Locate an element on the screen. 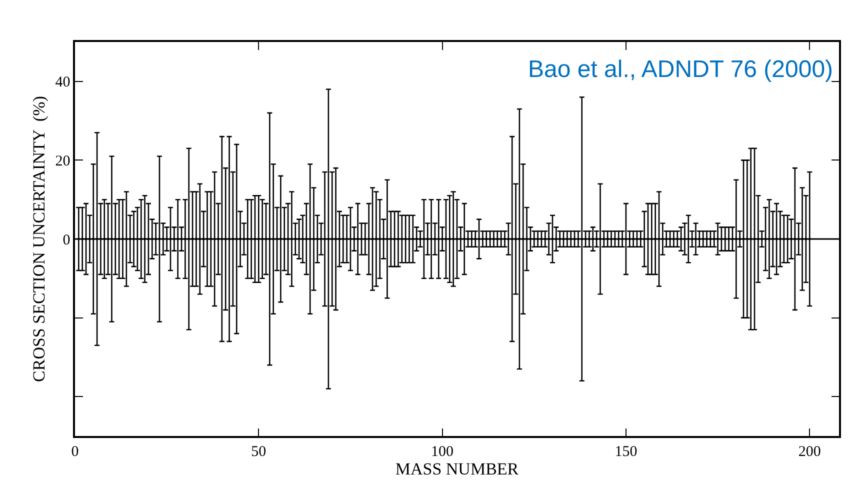 The image size is (854, 486). x-tick-label: 200 is located at coordinates (809, 452).